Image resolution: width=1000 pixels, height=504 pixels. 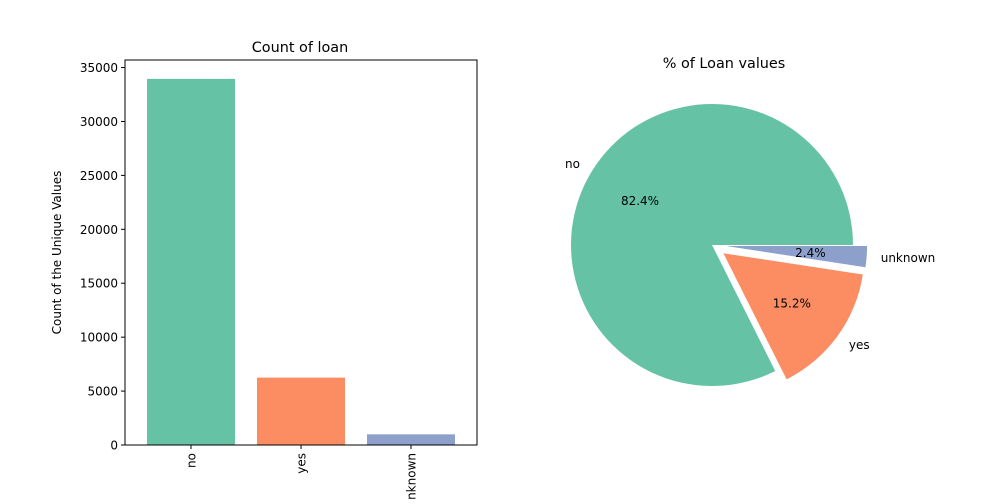 What do you see at coordinates (102, 392) in the screenshot?
I see `bar-ytick-label: 5000` at bounding box center [102, 392].